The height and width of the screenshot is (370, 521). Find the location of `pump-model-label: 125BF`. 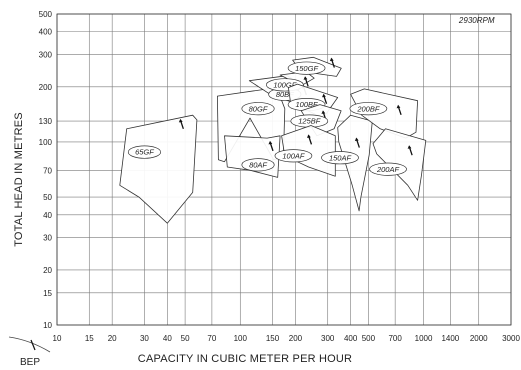

pump-model-label: 125BF is located at coordinates (309, 121).